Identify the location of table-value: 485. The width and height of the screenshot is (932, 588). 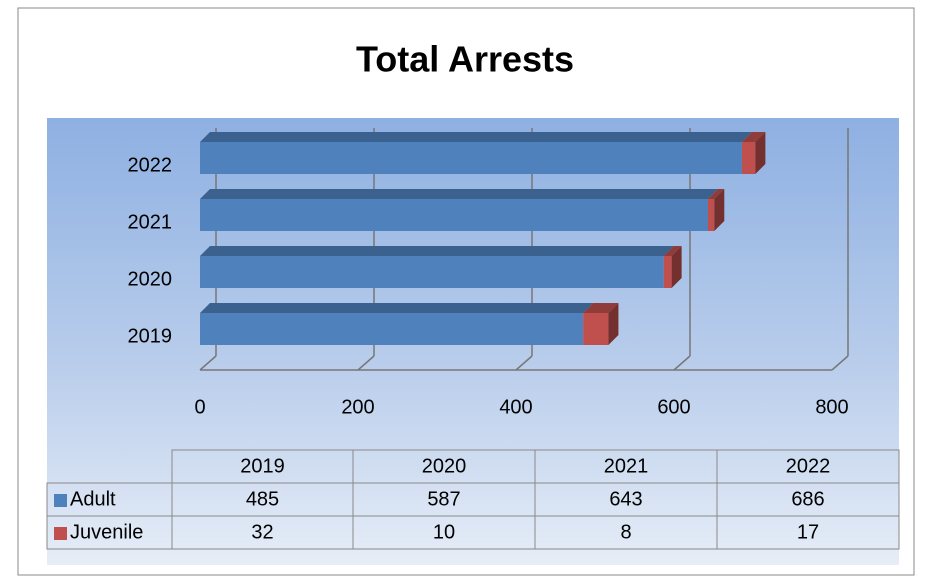
(262, 499).